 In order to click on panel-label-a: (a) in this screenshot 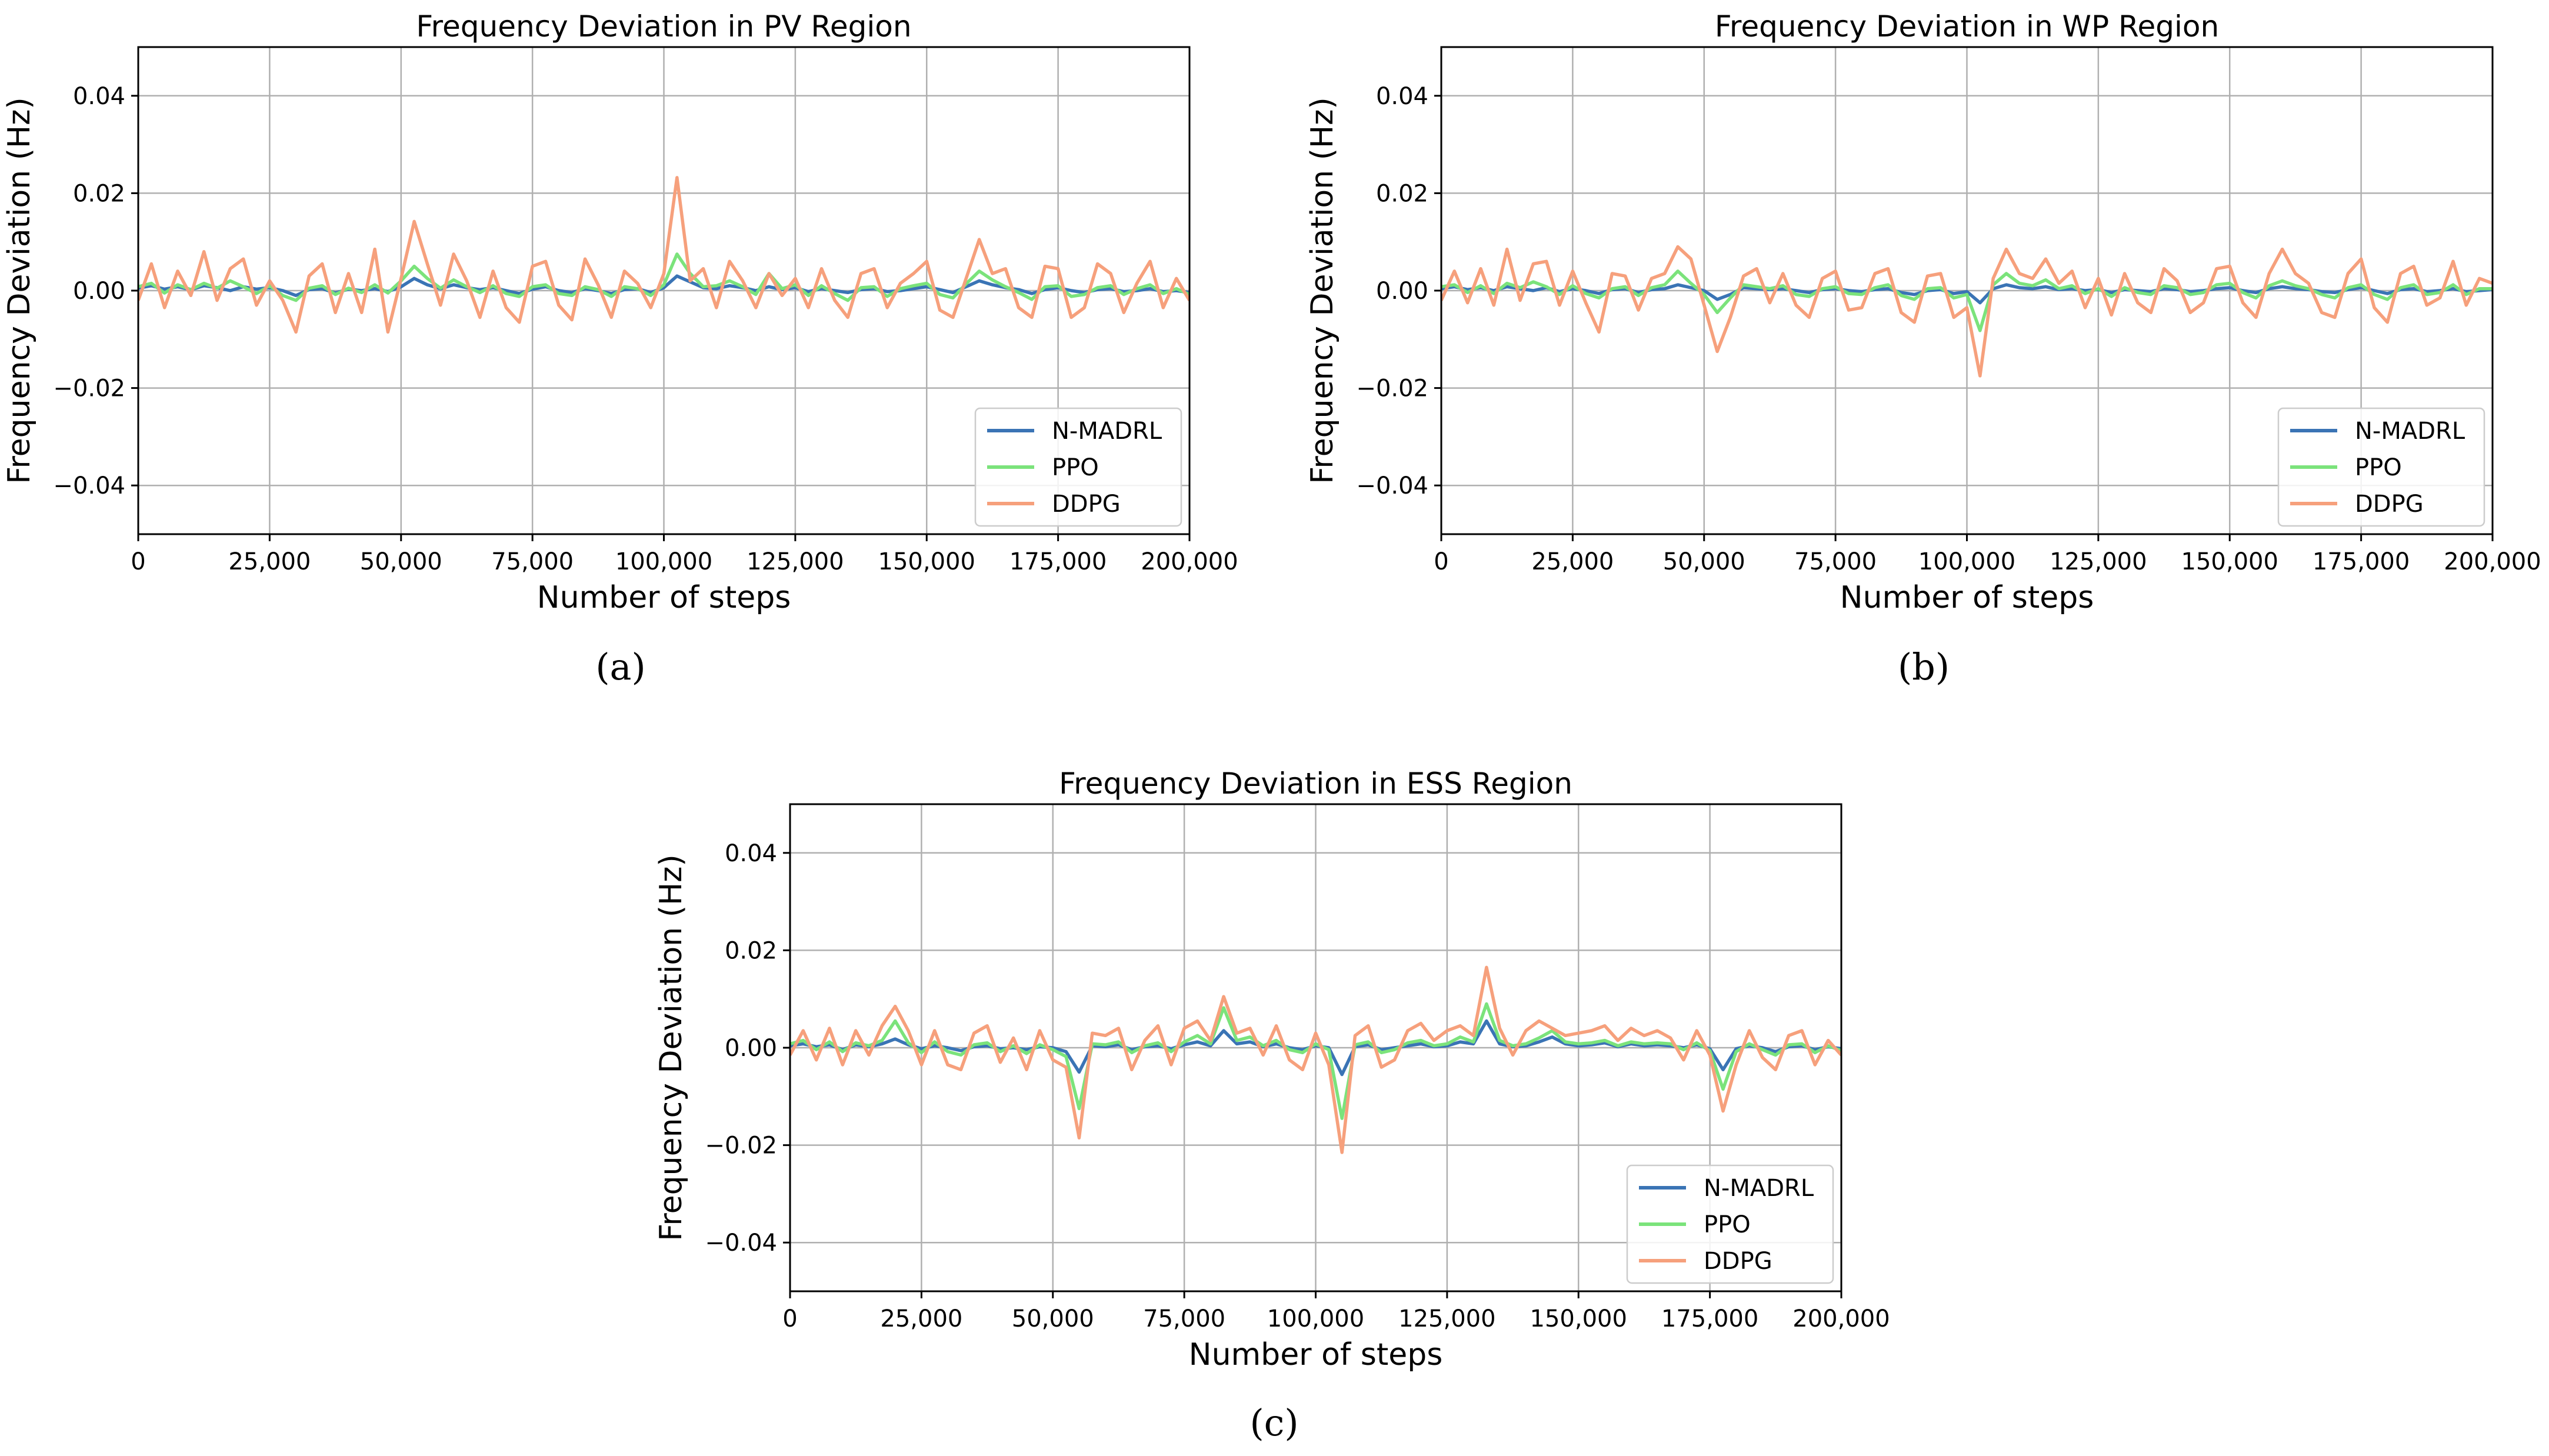, I will do `click(620, 666)`.